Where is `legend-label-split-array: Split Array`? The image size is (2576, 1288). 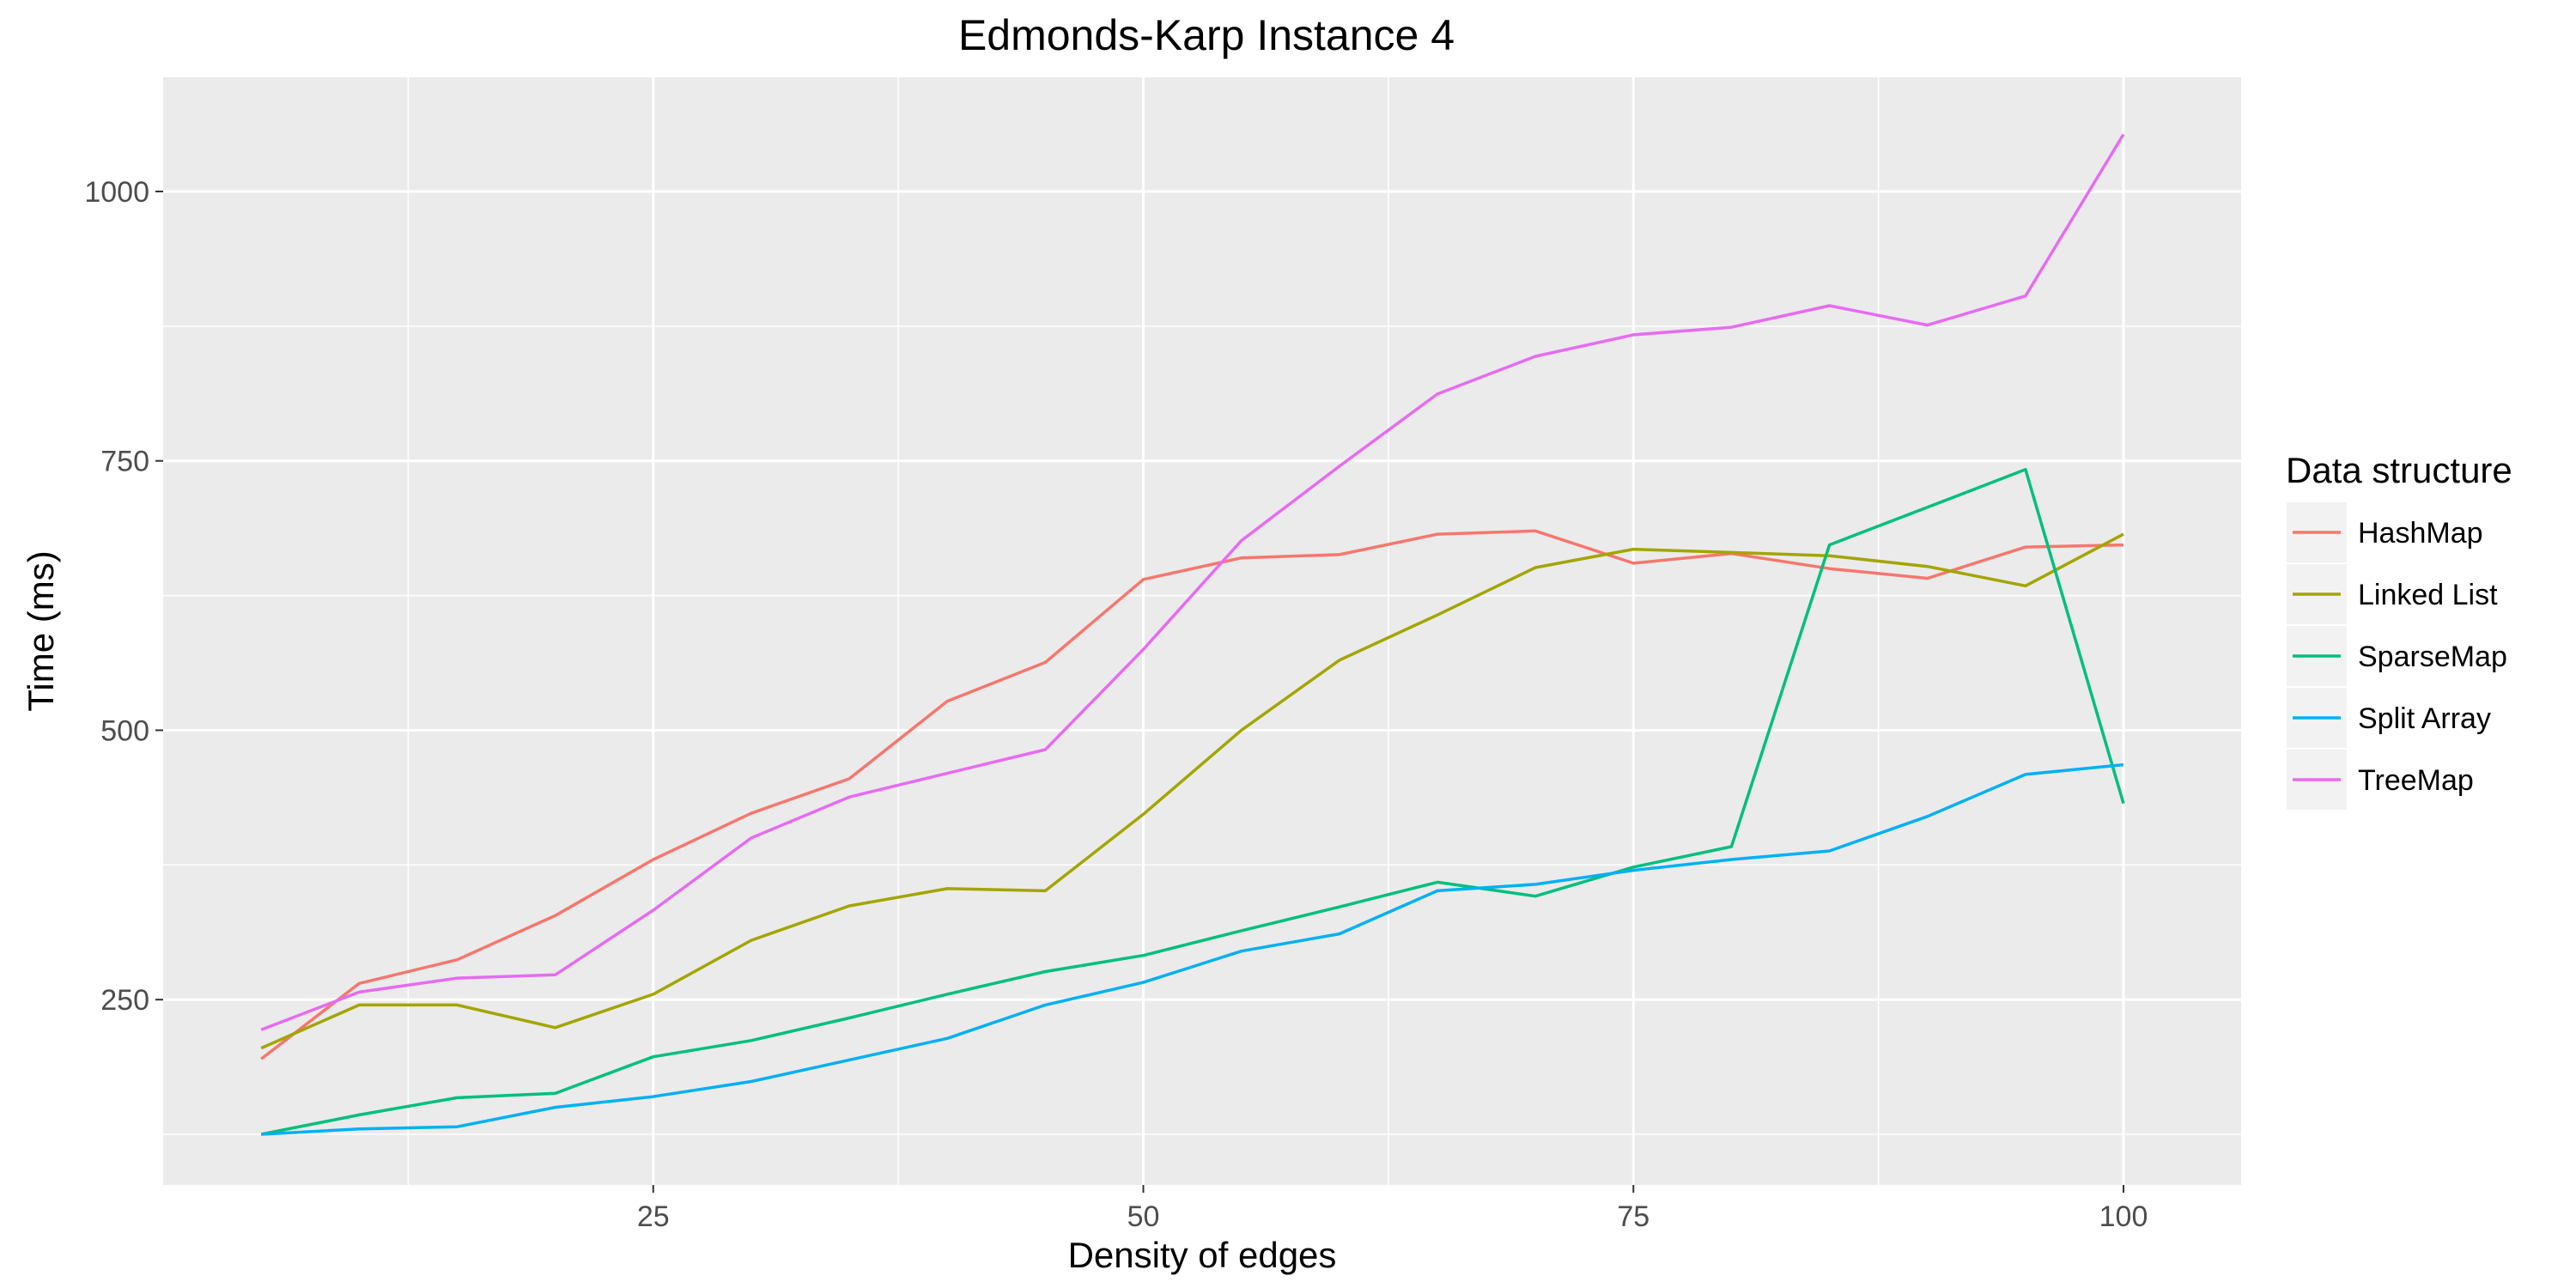
legend-label-split-array: Split Array is located at coordinates (2424, 718).